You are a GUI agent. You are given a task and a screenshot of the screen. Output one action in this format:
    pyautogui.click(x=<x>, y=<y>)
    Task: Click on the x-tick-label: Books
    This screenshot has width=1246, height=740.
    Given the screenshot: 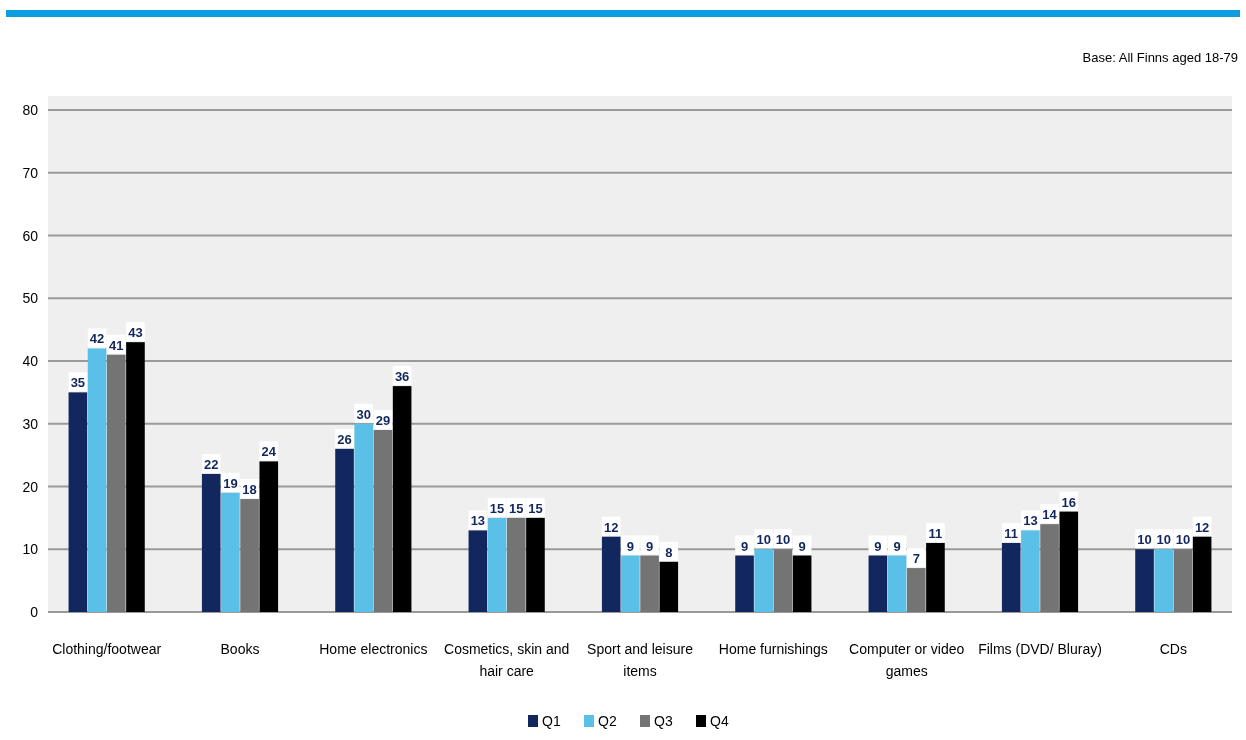 What is the action you would take?
    pyautogui.click(x=240, y=649)
    